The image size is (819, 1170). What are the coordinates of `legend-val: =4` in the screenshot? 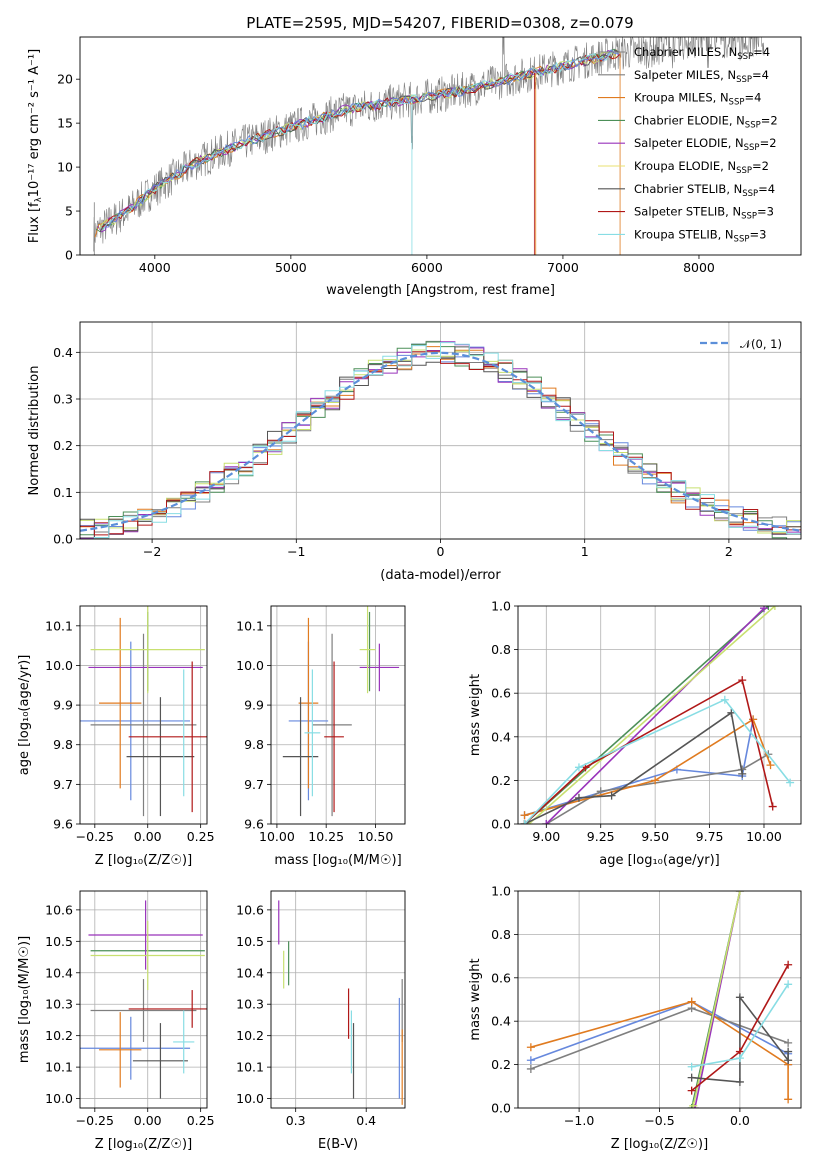 It's located at (760, 75).